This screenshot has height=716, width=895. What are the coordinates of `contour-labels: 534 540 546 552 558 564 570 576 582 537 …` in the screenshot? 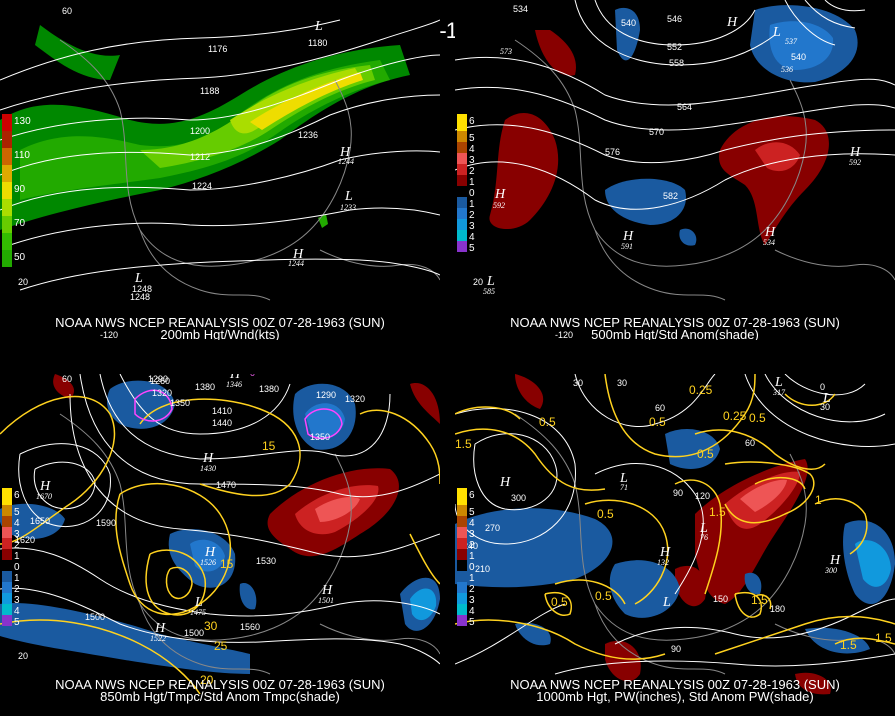 It's located at (653, 102).